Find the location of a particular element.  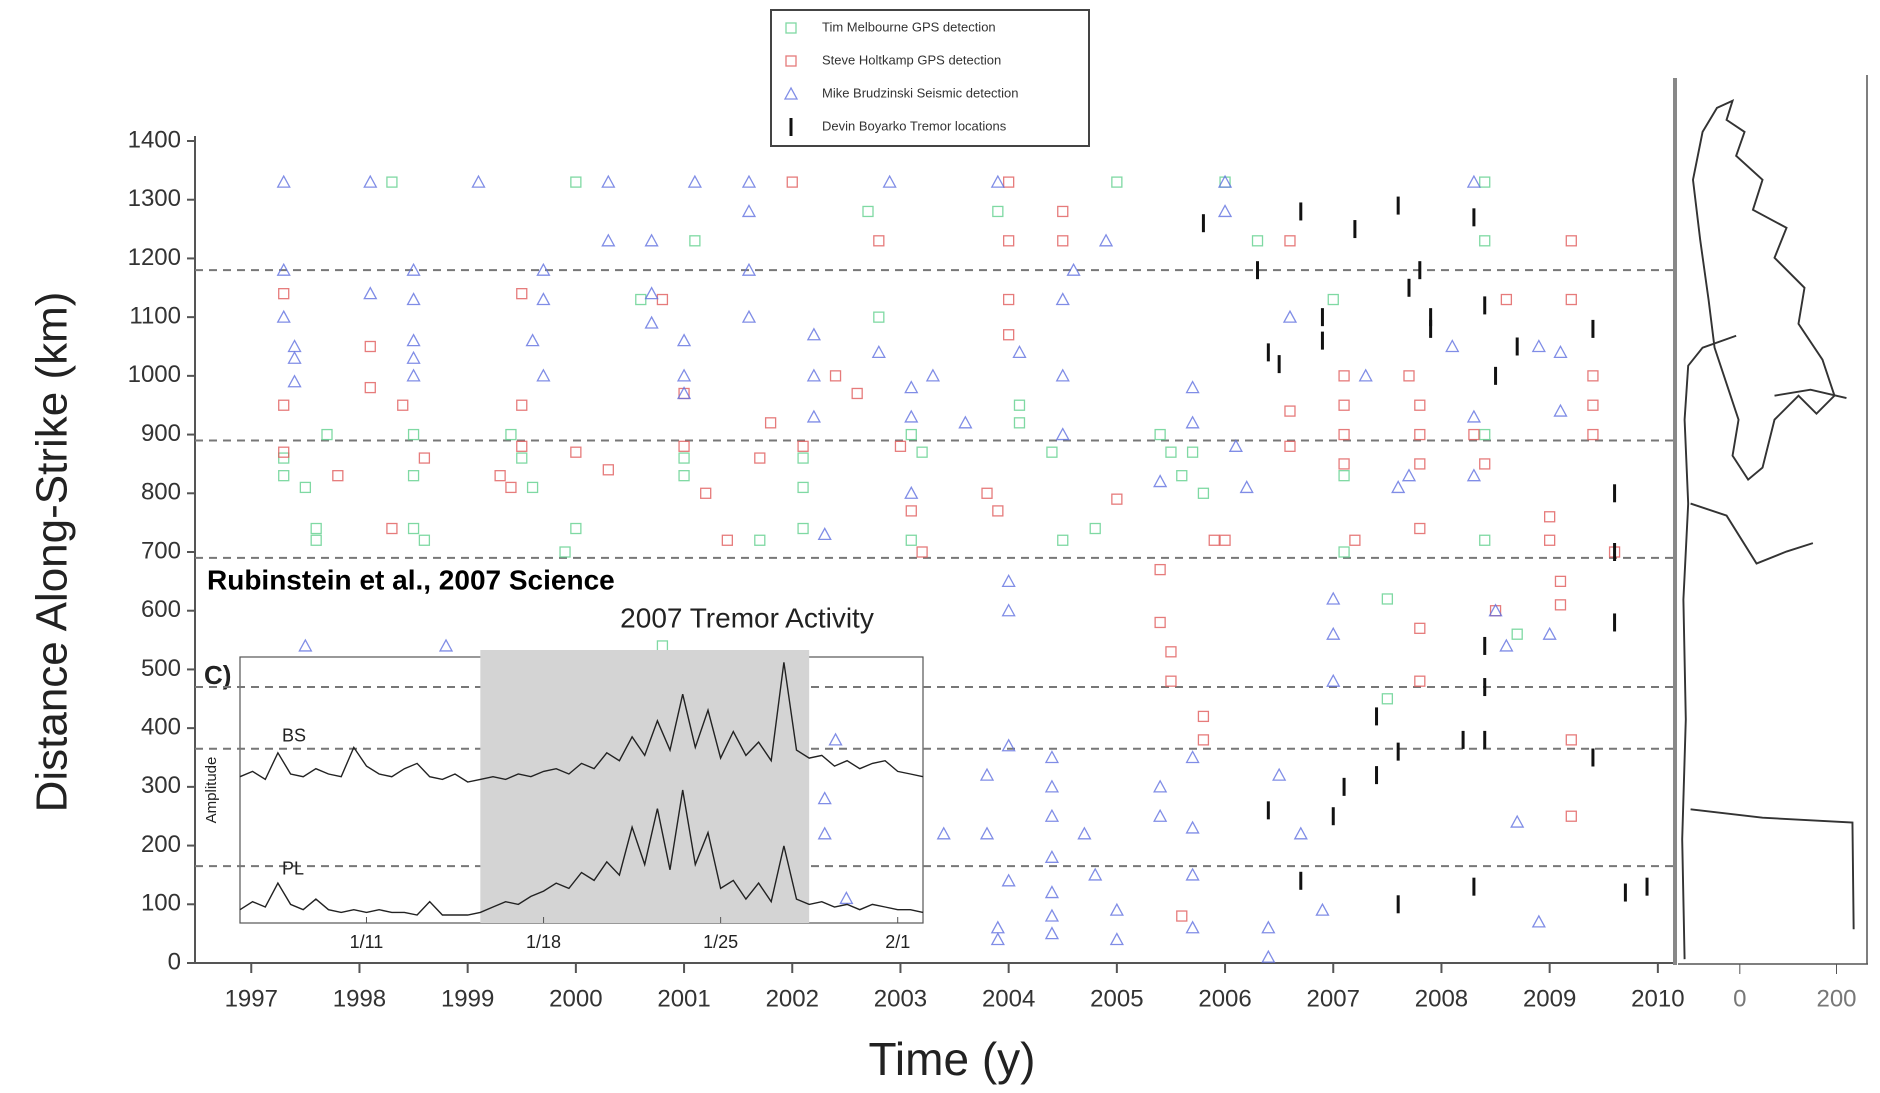

x-tick-label: 1997 is located at coordinates (251, 998).